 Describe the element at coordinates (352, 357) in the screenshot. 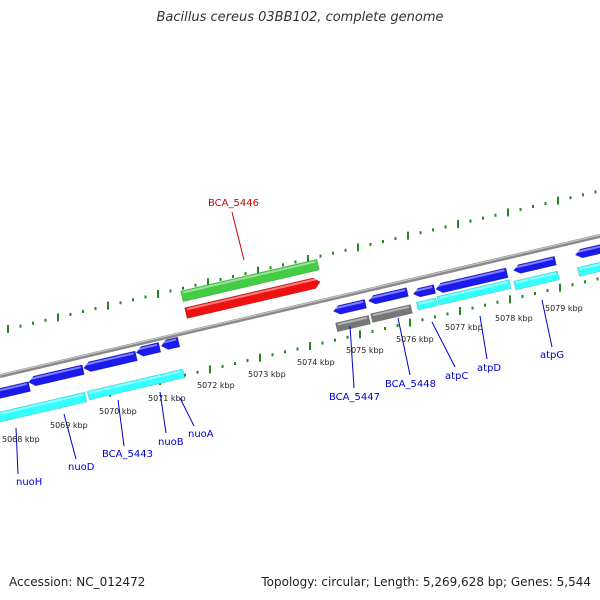

I see `leader-line-bca5447` at that location.